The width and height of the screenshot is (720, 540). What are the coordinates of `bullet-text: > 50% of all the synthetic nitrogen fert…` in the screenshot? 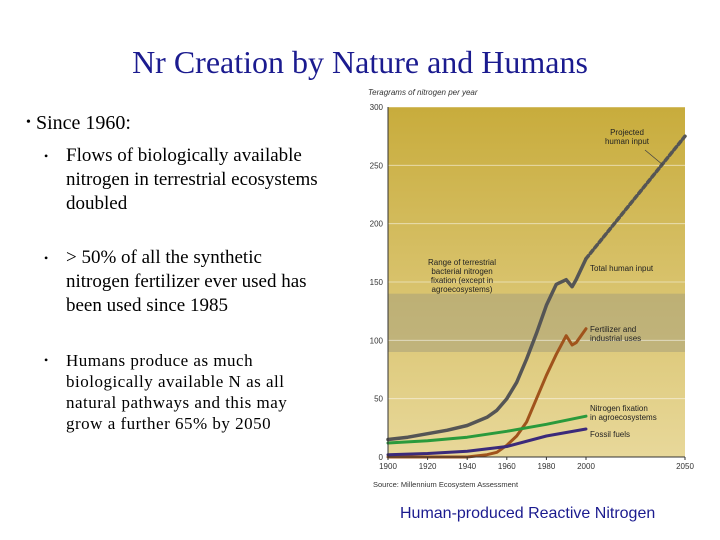 It's located at (186, 281).